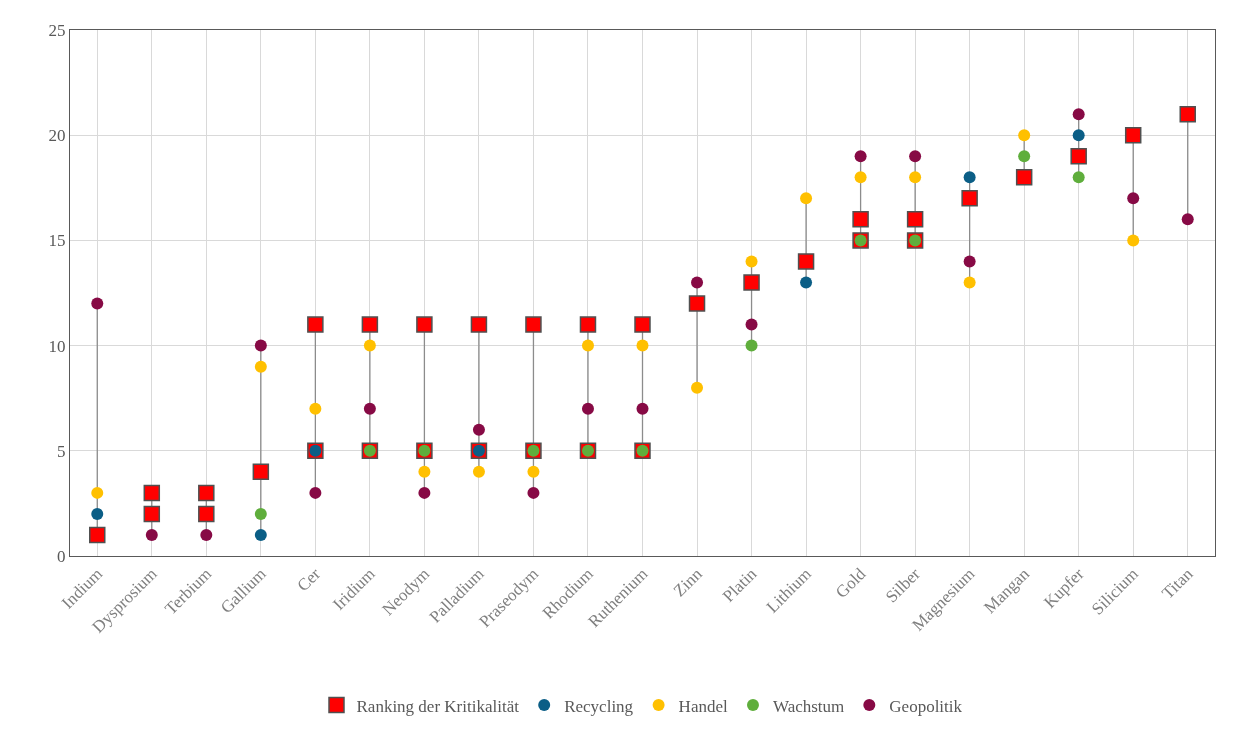 The height and width of the screenshot is (735, 1235). I want to click on y-tick-label: 5, so click(61, 451).